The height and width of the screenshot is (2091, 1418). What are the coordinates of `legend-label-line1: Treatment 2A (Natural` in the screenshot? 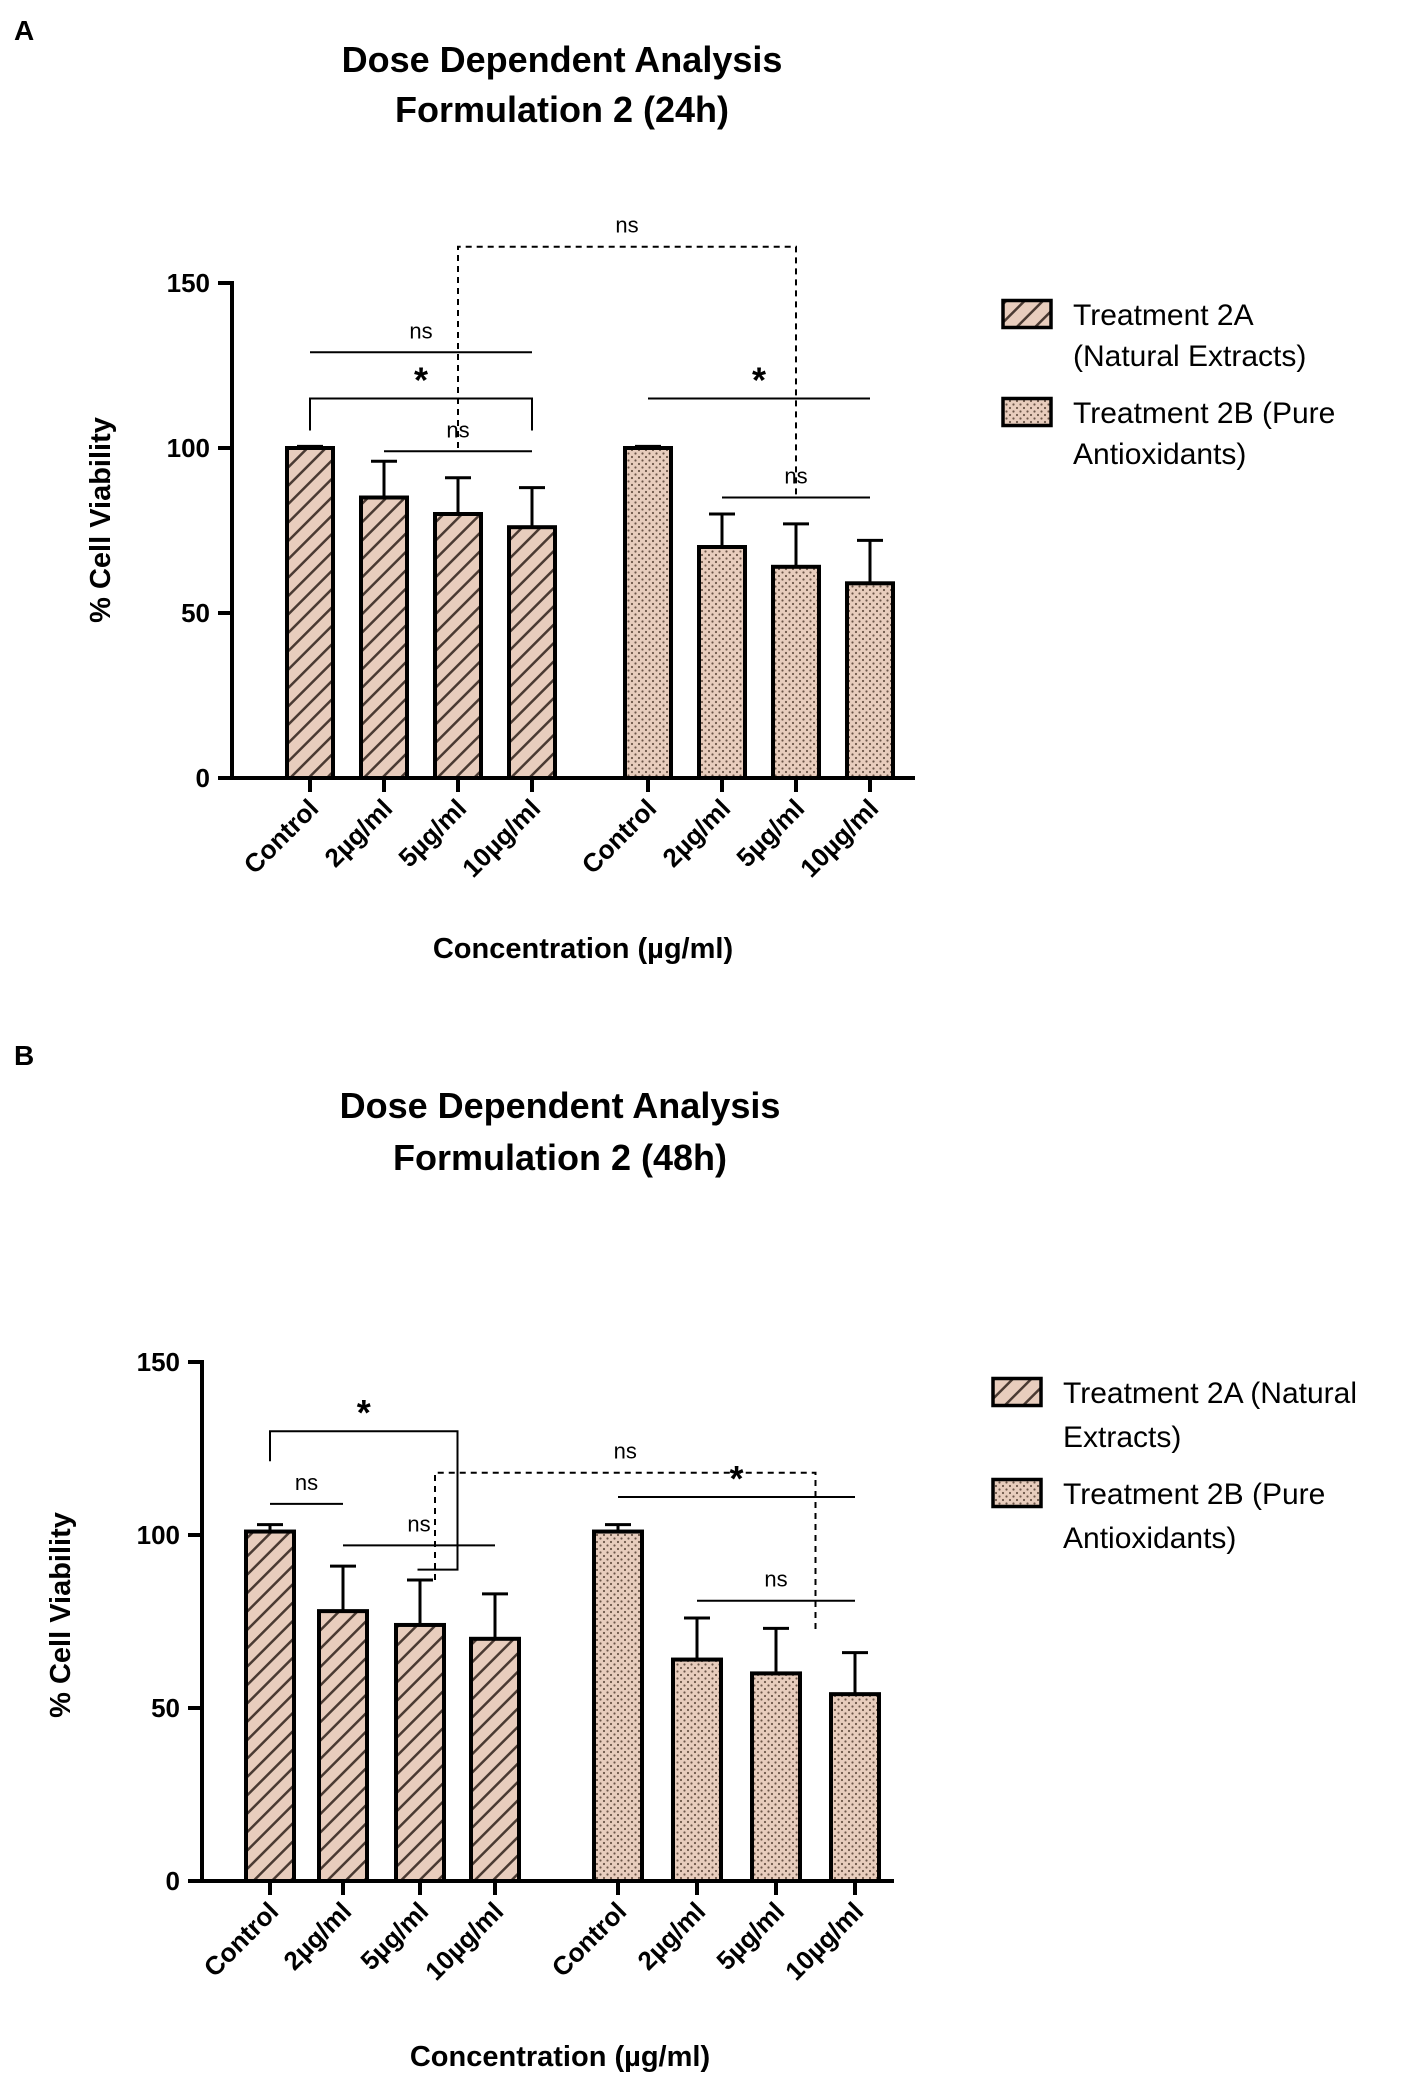 It's located at (1210, 1393).